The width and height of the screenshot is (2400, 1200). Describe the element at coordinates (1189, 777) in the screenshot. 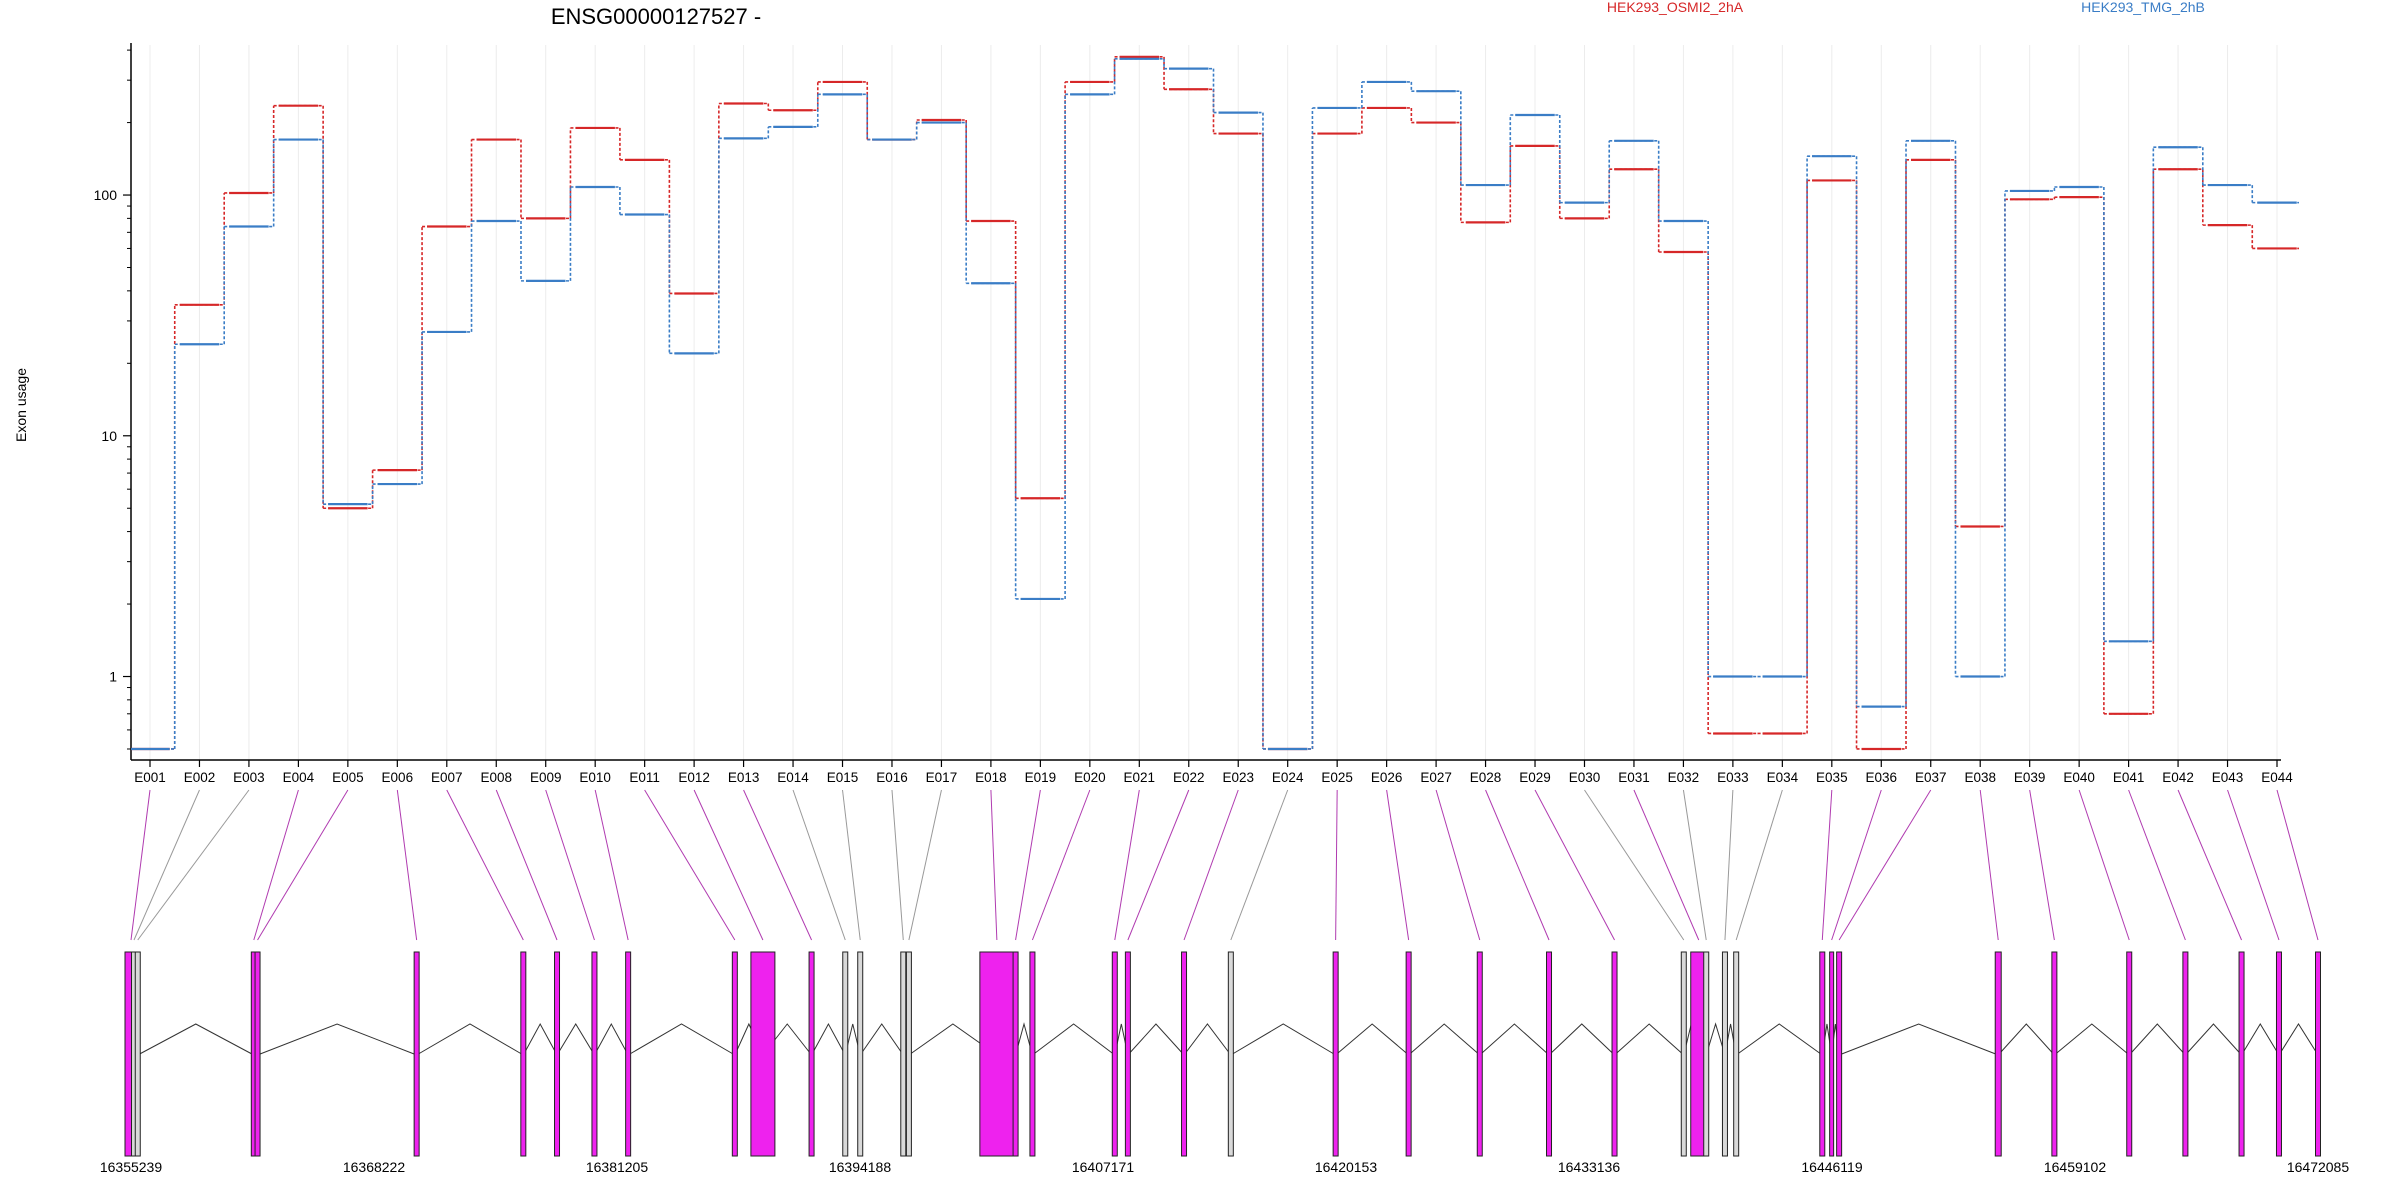

I see `x-tick-label: E022` at that location.